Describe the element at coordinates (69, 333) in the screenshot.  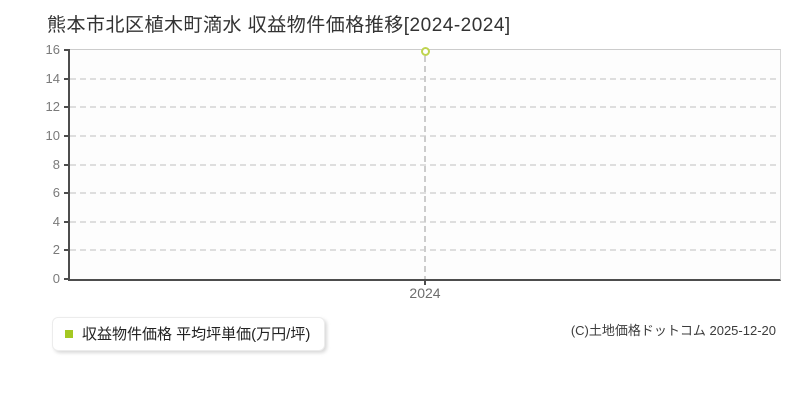
I see `legend-marker-square` at that location.